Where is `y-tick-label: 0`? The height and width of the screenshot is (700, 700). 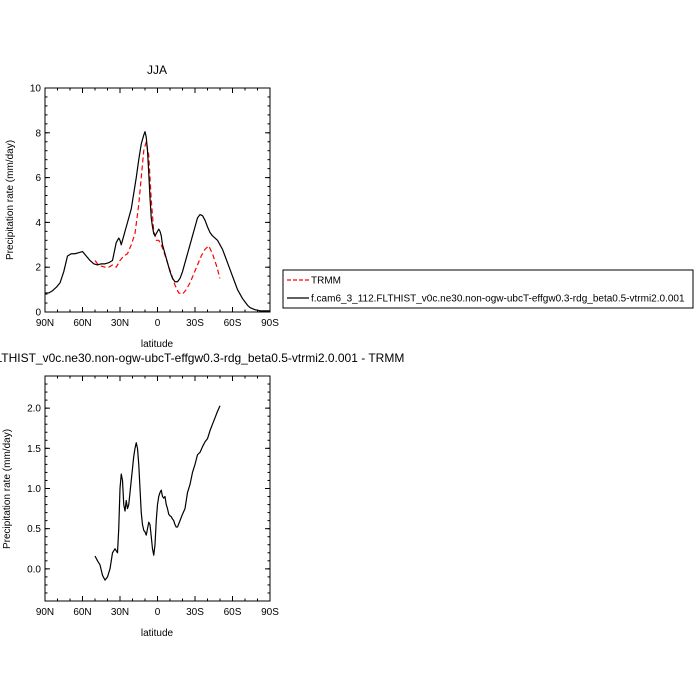 y-tick-label: 0 is located at coordinates (38, 313).